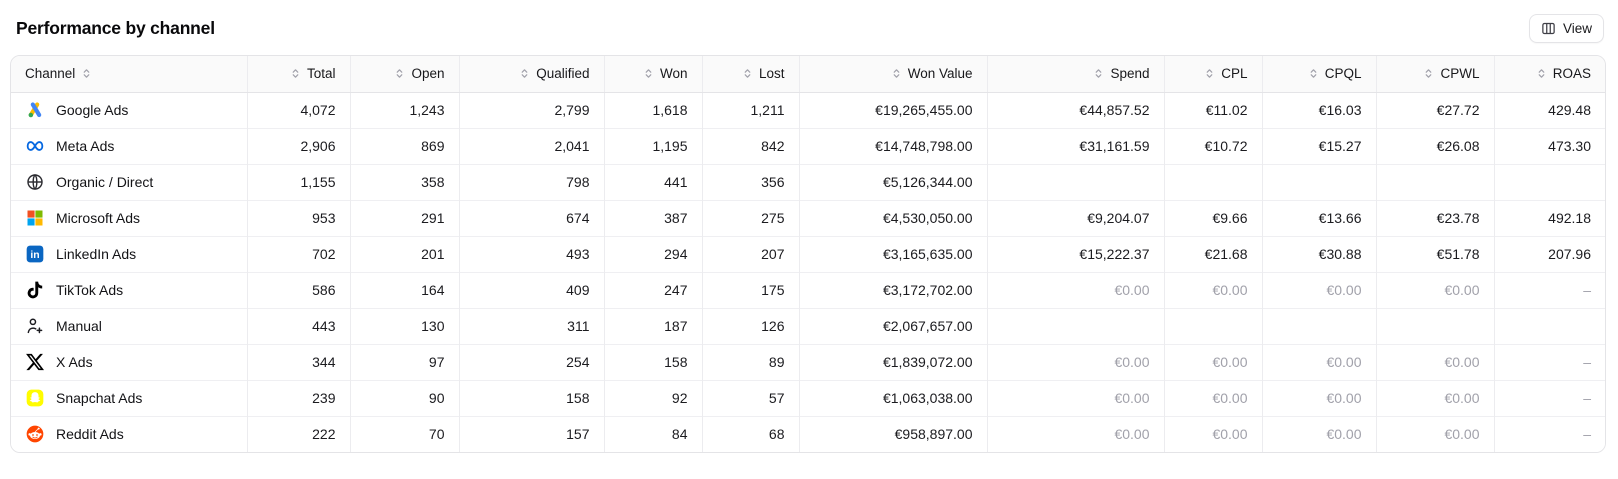 The image size is (1618, 479). Describe the element at coordinates (531, 74) in the screenshot. I see `column-header-qualified: Qualified` at that location.